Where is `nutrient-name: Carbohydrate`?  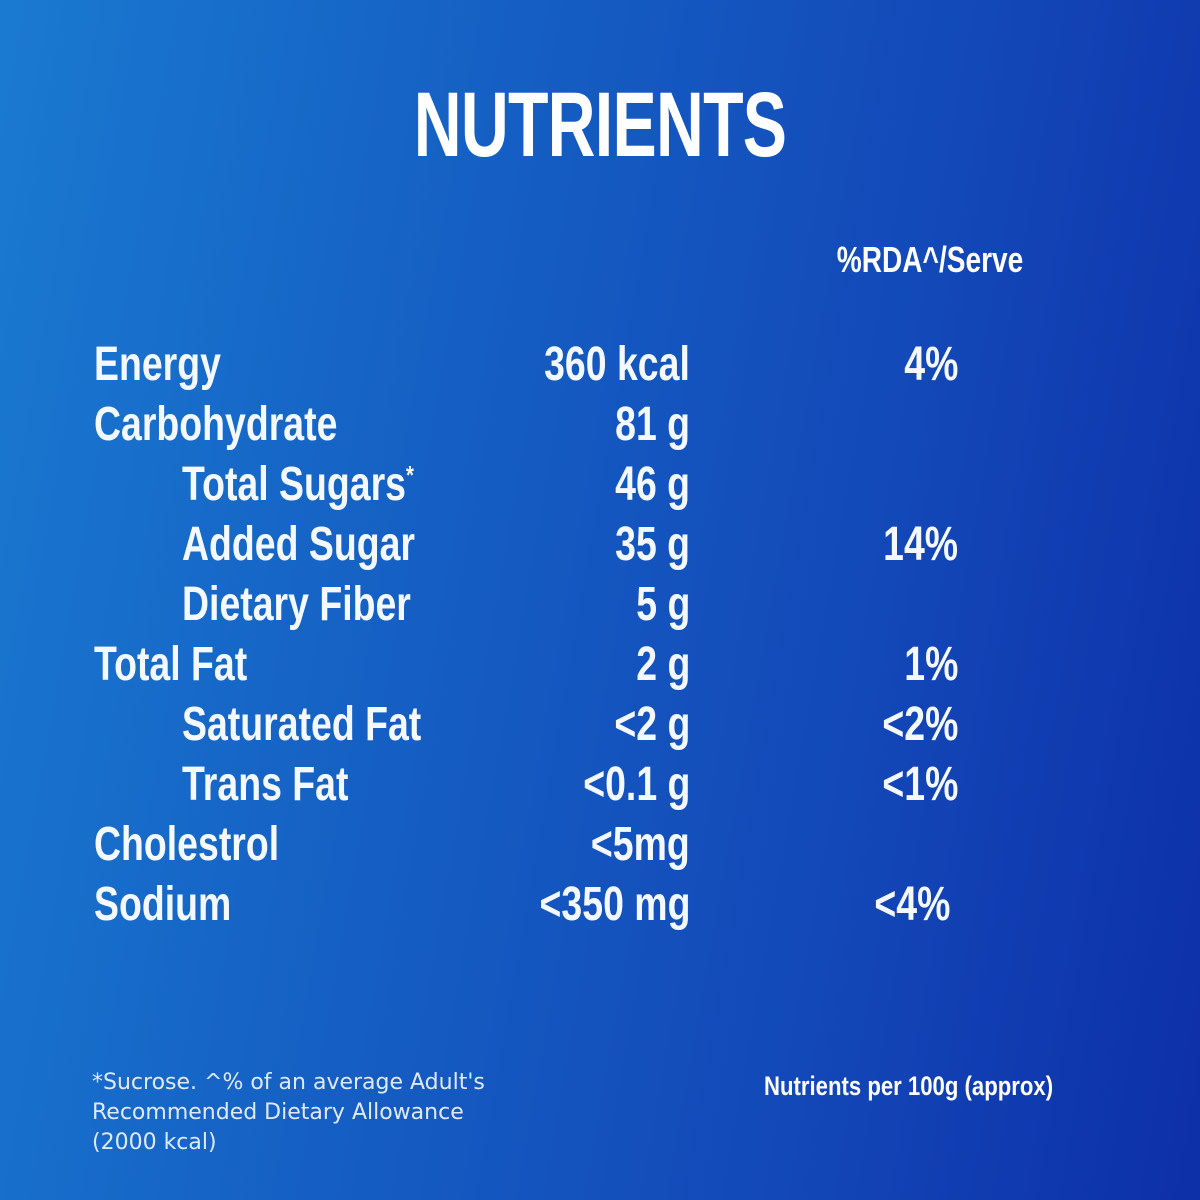 nutrient-name: Carbohydrate is located at coordinates (216, 424).